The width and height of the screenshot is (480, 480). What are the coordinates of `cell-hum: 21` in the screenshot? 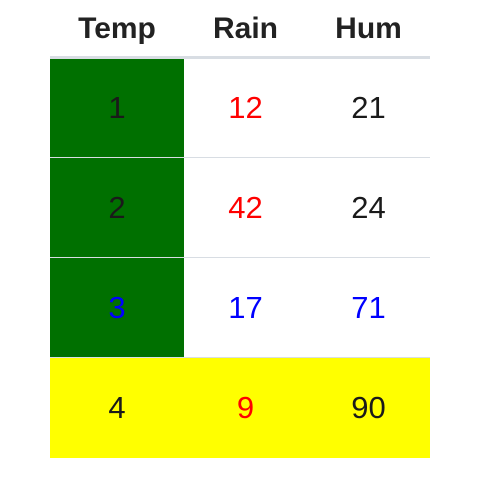 It's located at (368, 107).